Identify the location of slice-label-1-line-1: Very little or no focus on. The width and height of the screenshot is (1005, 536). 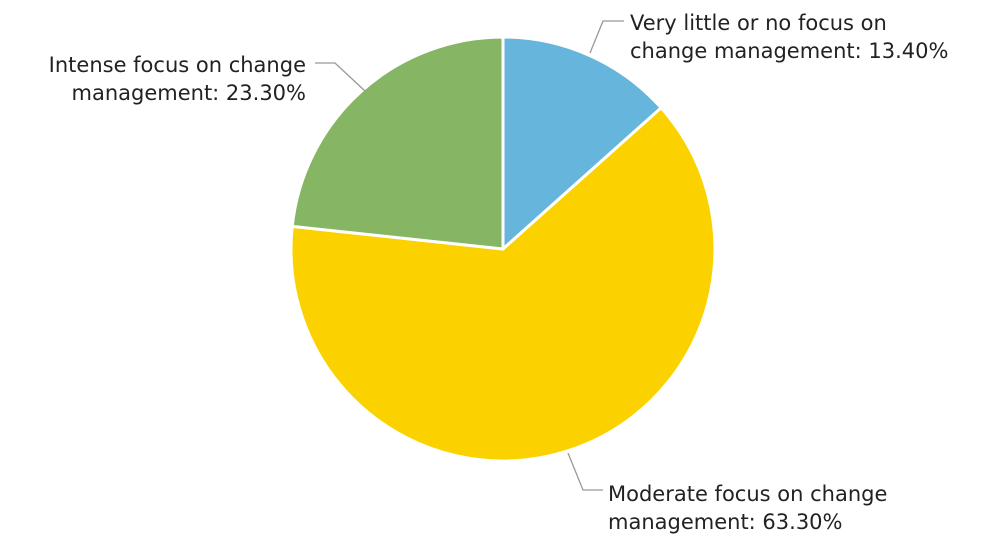
(758, 23).